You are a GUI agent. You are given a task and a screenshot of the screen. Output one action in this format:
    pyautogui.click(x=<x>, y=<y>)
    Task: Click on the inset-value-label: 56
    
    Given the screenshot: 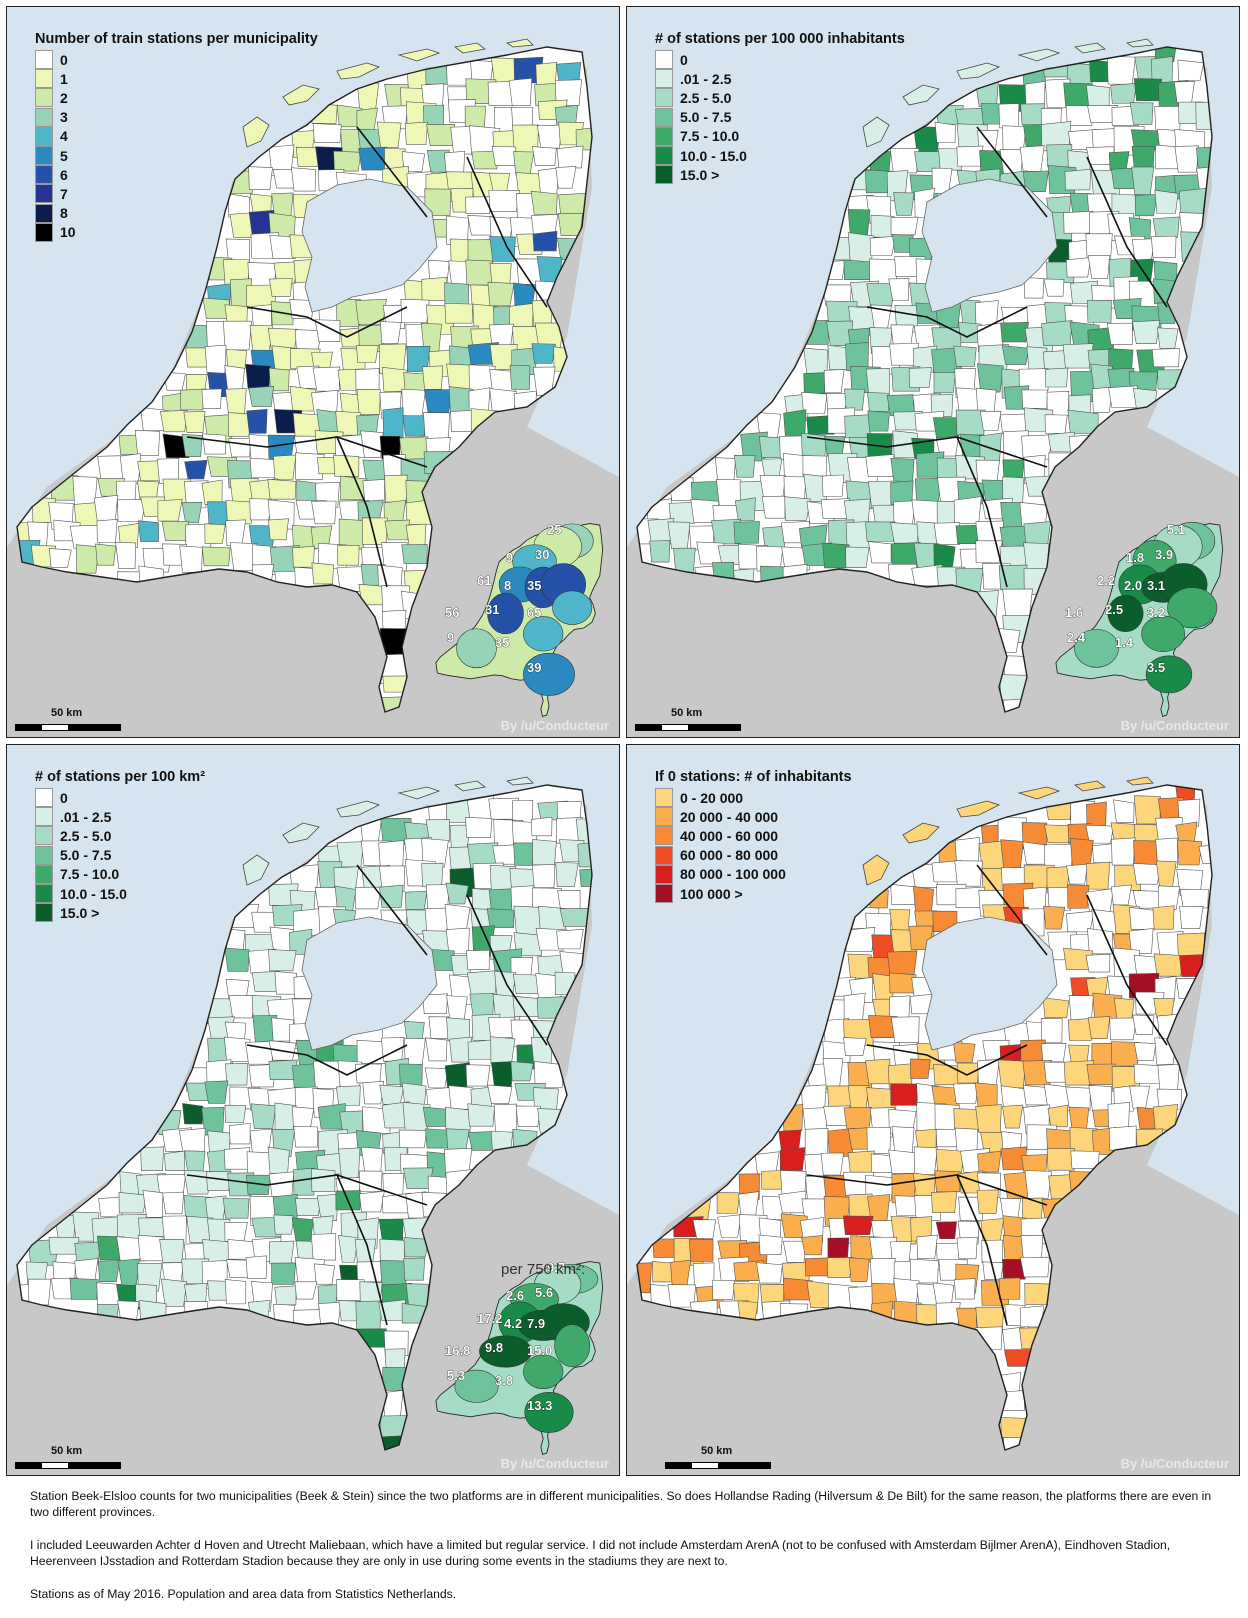 What is the action you would take?
    pyautogui.click(x=452, y=612)
    